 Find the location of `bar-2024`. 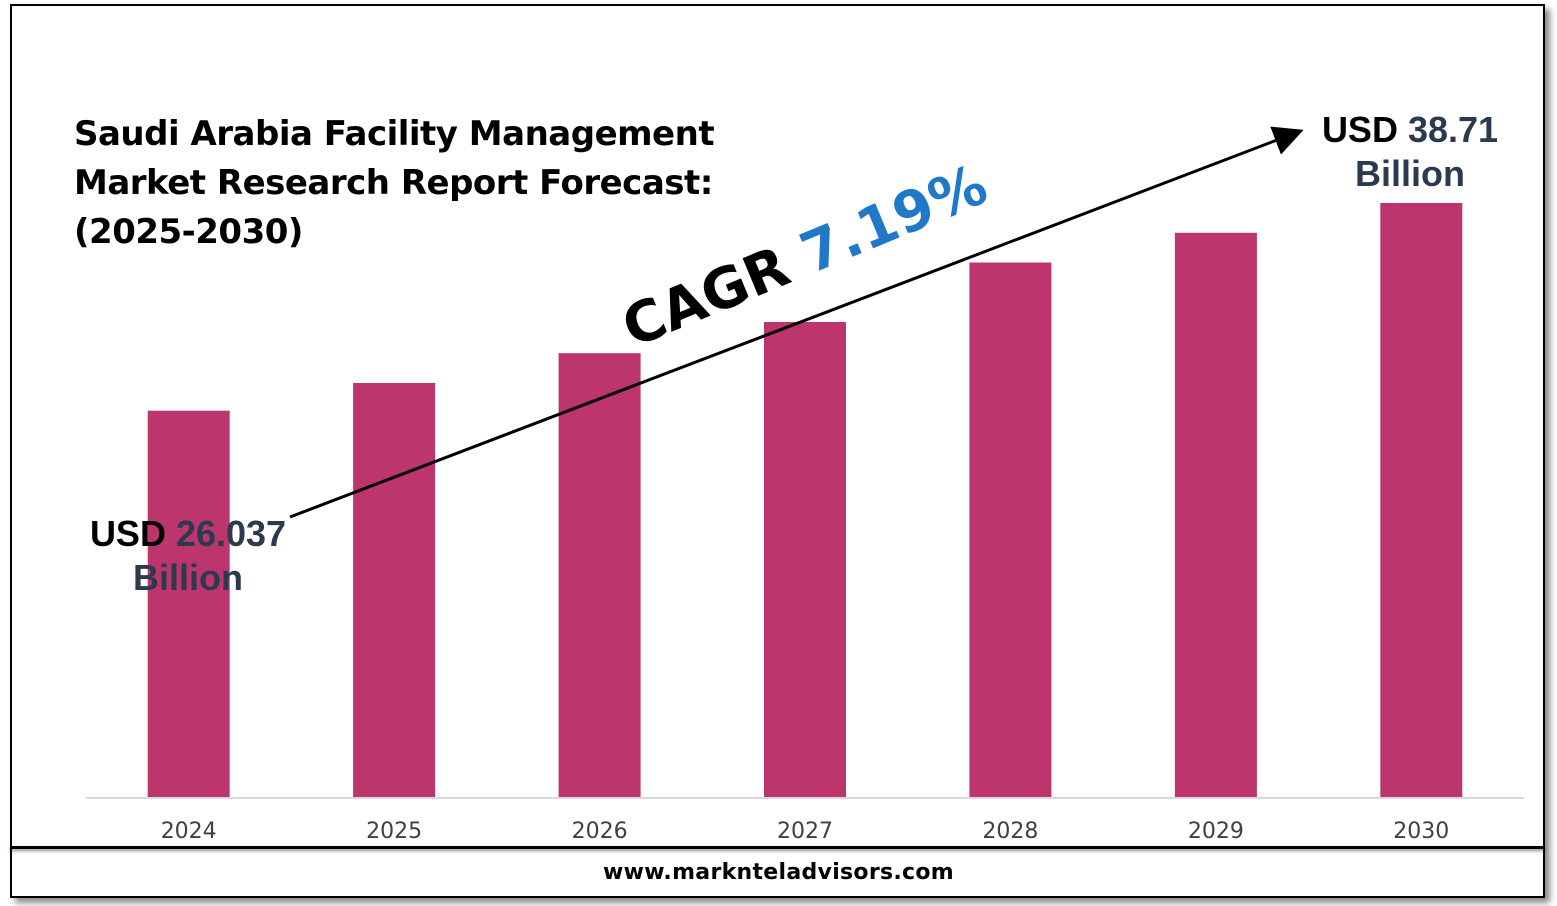

bar-2024 is located at coordinates (188, 604).